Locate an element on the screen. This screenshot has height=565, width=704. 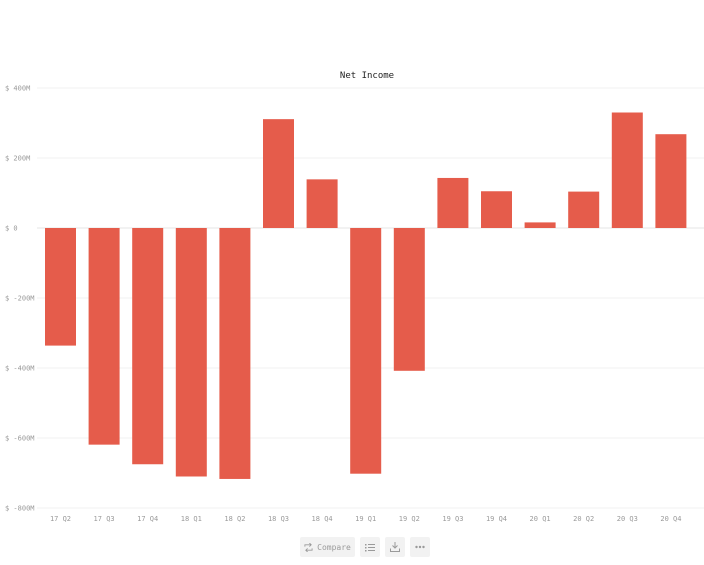
chart-title: Net Income is located at coordinates (367, 76).